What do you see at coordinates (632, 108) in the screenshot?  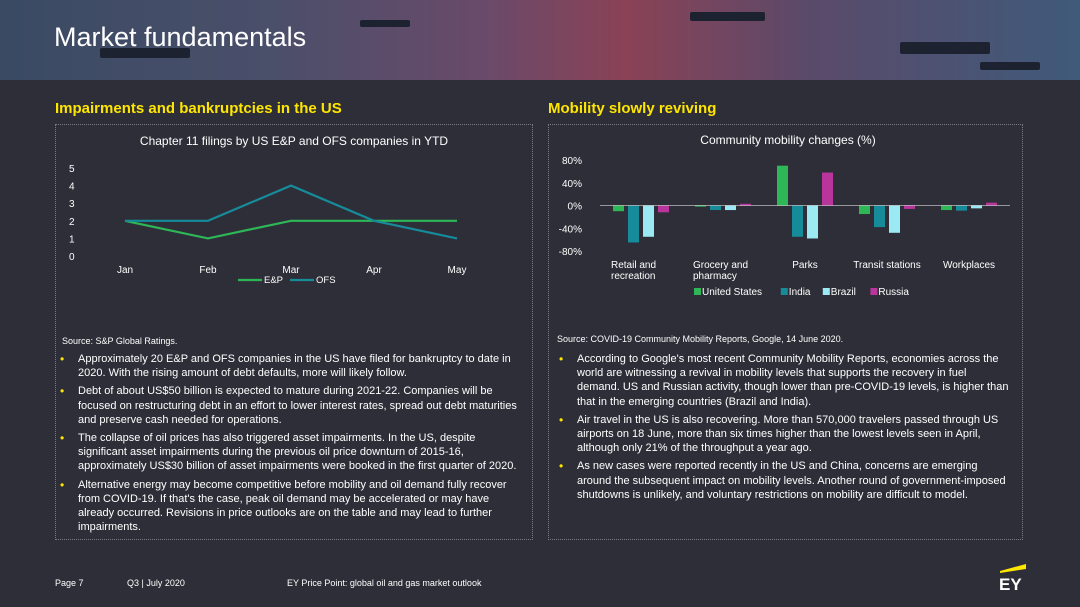 I see `right-section-title: Mobility slowly reviving` at bounding box center [632, 108].